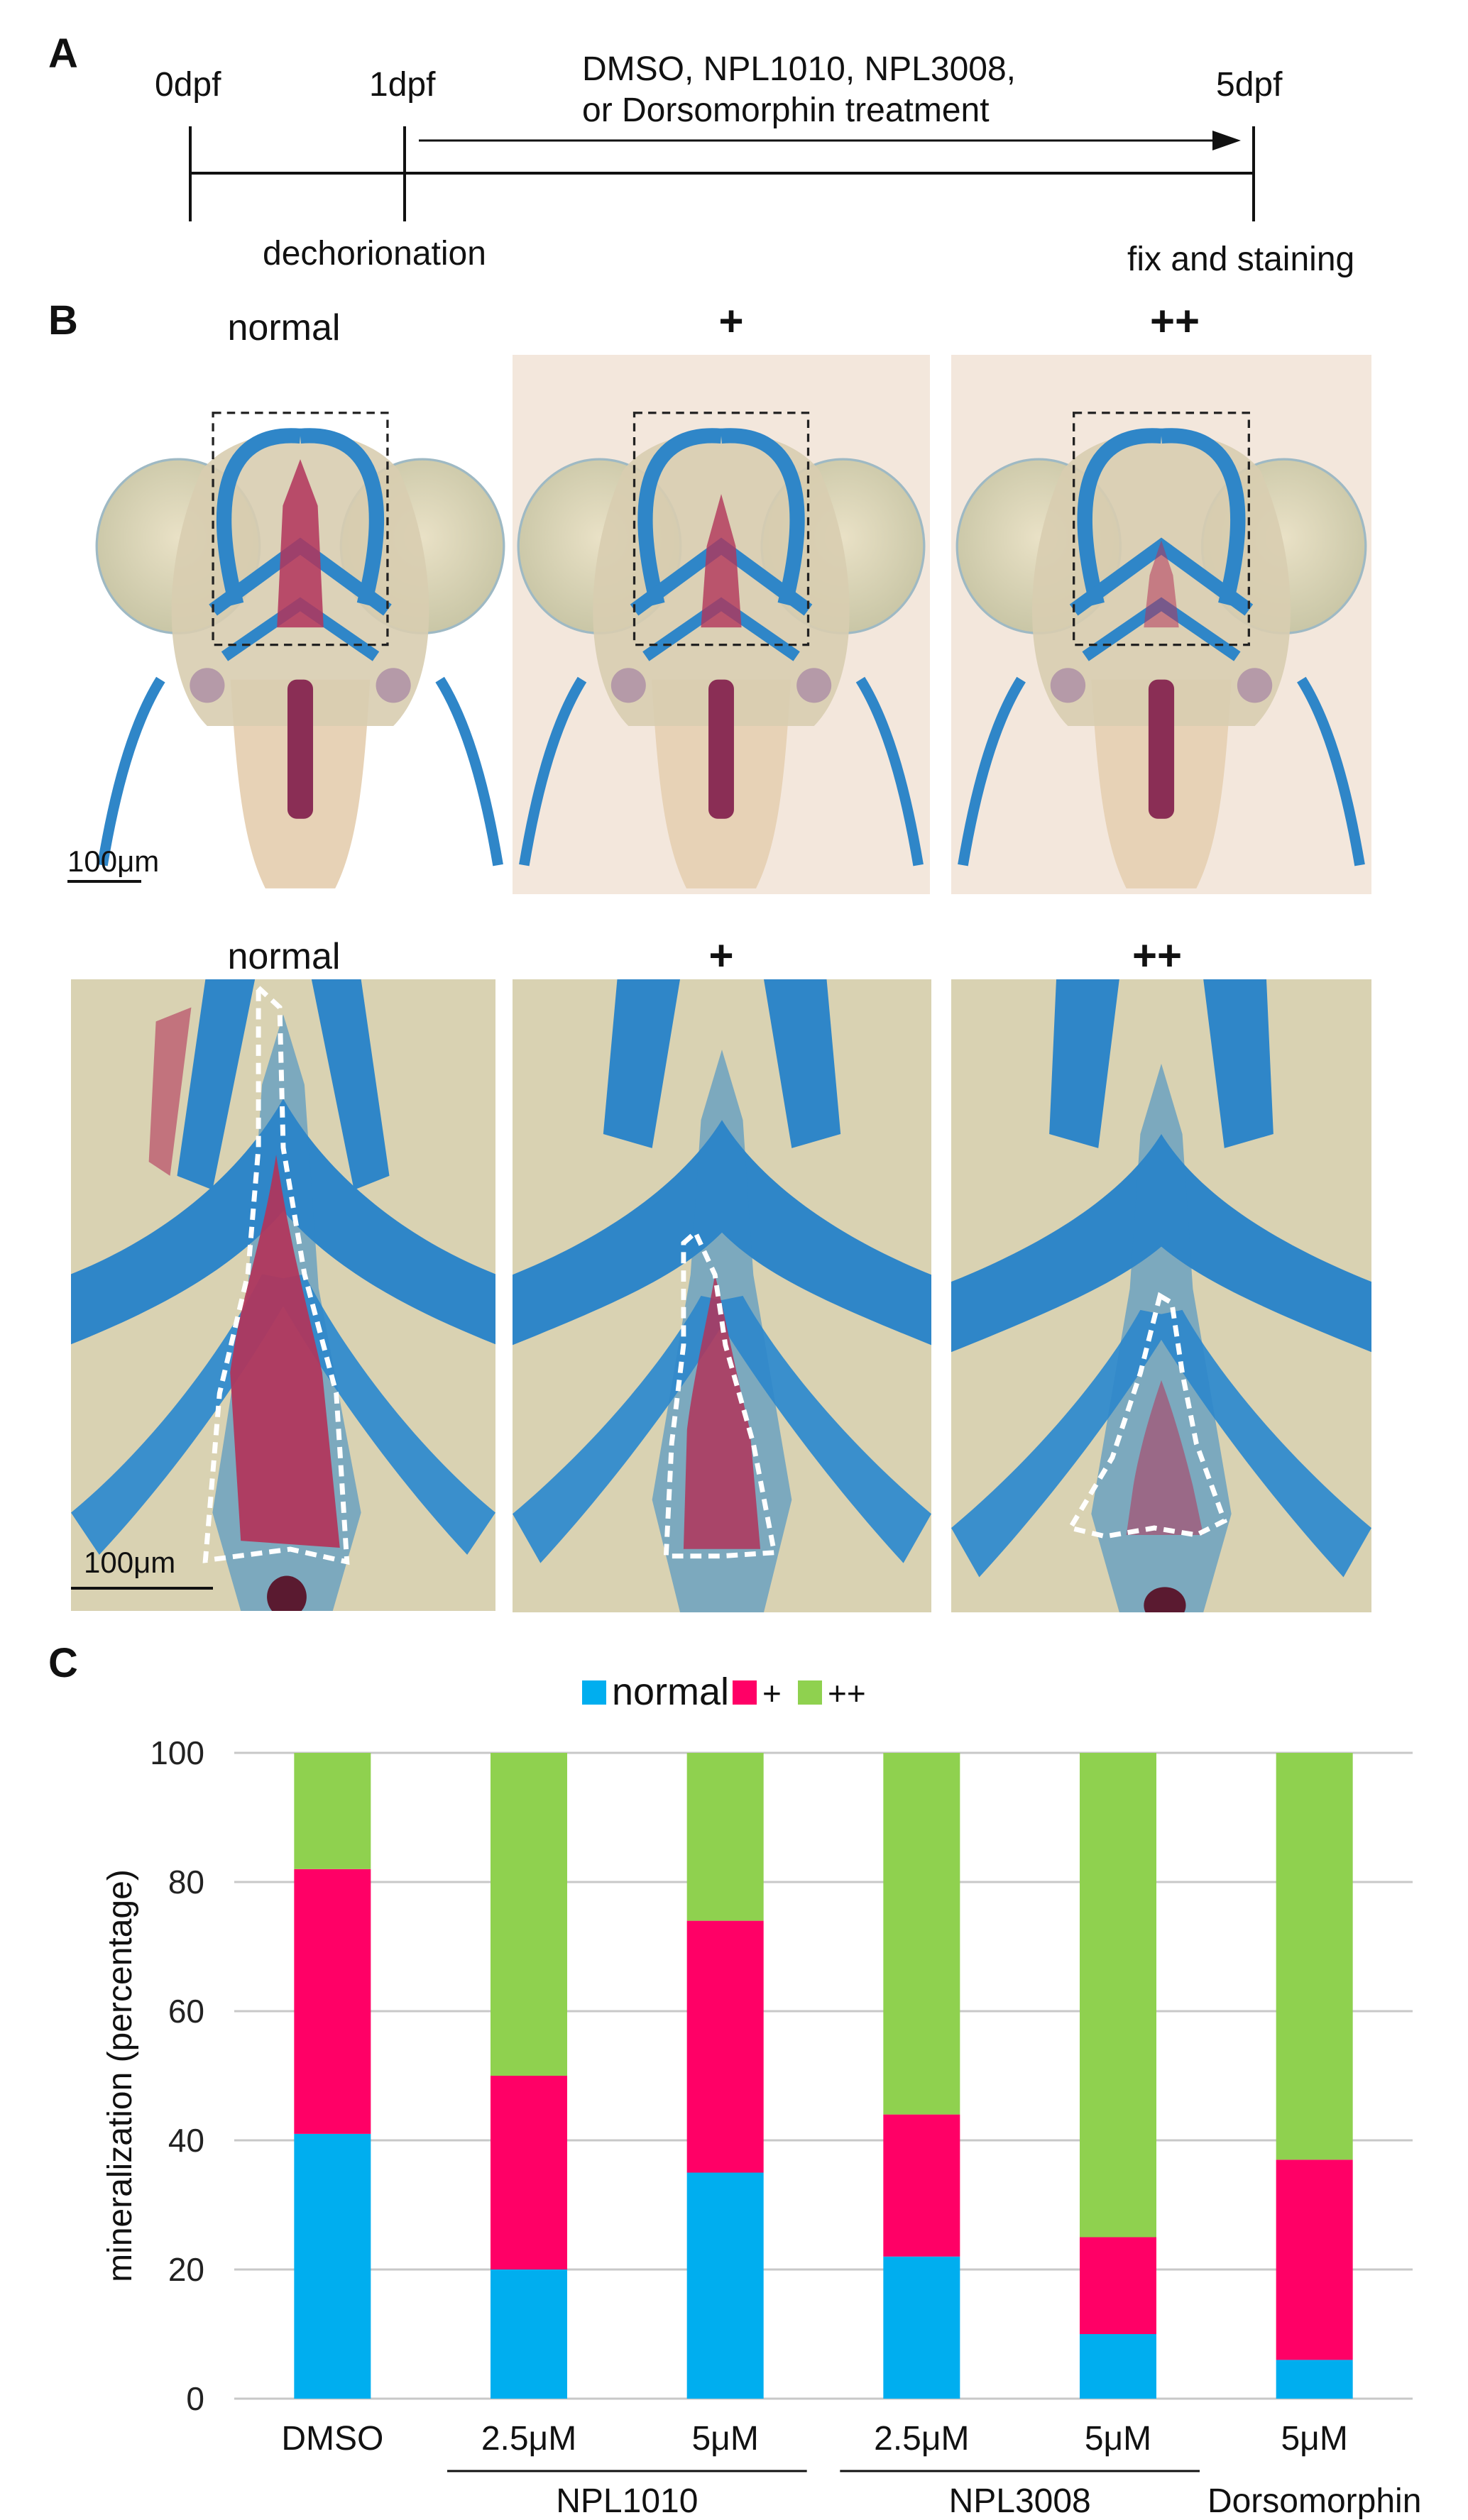 This screenshot has width=1468, height=2520. What do you see at coordinates (300, 625) in the screenshot?
I see `top-image-normal` at bounding box center [300, 625].